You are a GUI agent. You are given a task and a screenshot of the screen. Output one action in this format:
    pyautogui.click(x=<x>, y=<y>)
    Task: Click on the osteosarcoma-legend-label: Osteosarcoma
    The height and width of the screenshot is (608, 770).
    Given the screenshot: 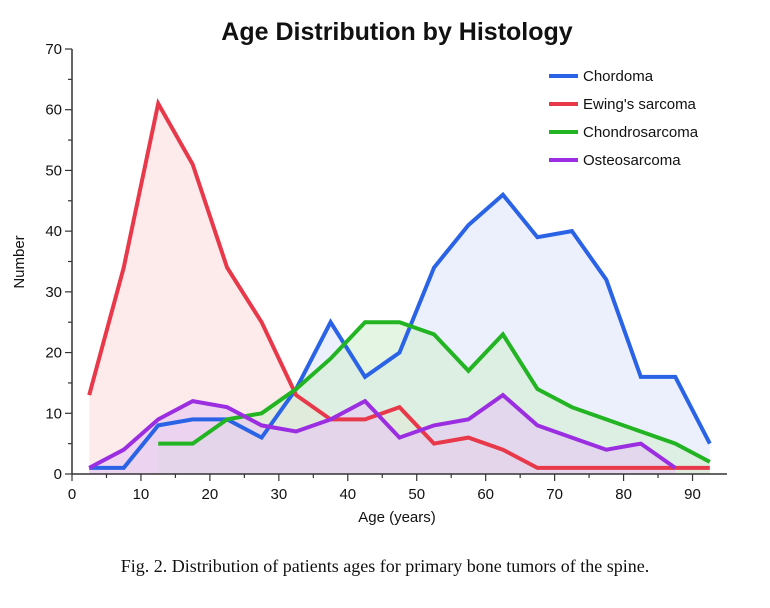 What is the action you would take?
    pyautogui.click(x=632, y=160)
    